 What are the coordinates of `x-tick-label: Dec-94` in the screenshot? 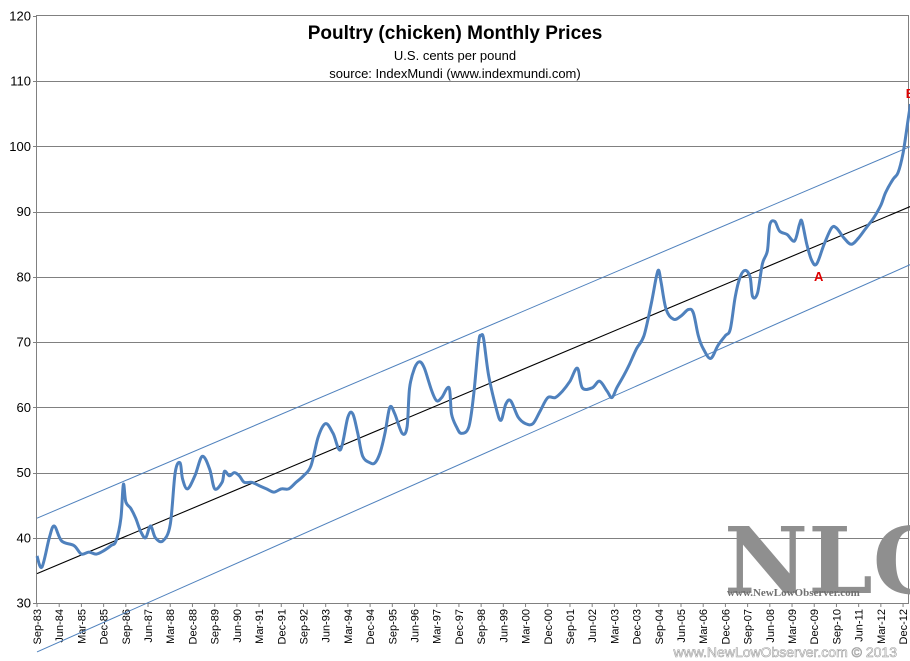 It's located at (371, 626).